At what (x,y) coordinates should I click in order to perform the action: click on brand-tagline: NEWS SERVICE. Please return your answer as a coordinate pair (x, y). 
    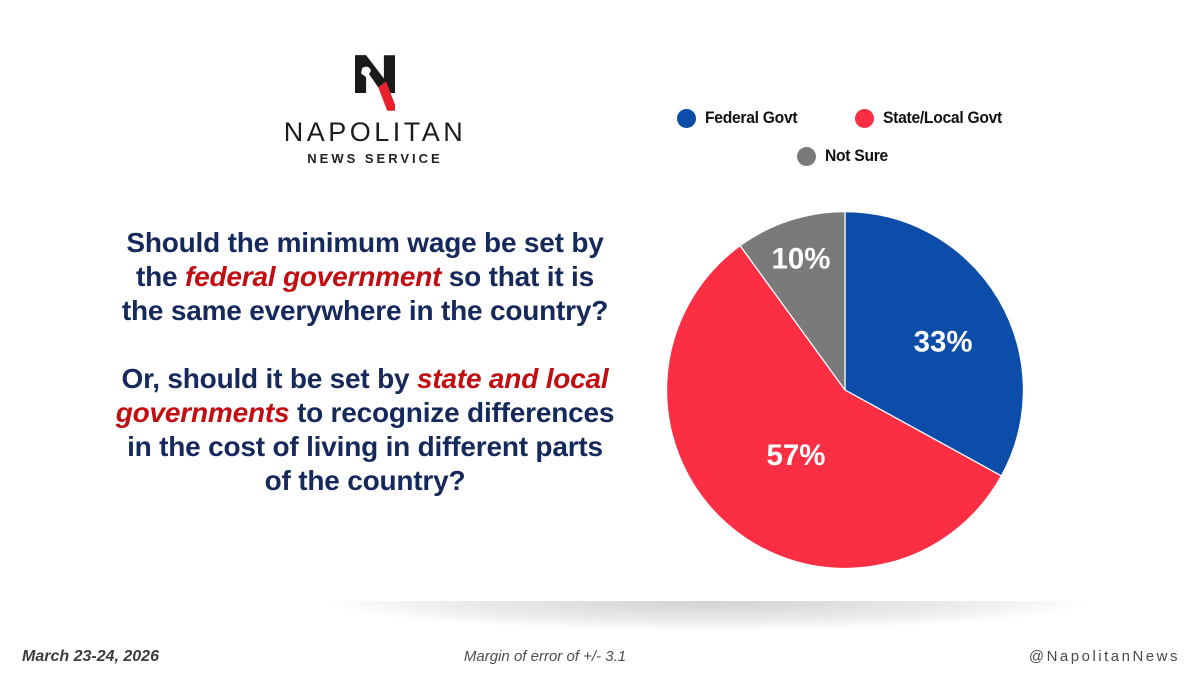
    Looking at the image, I should click on (375, 158).